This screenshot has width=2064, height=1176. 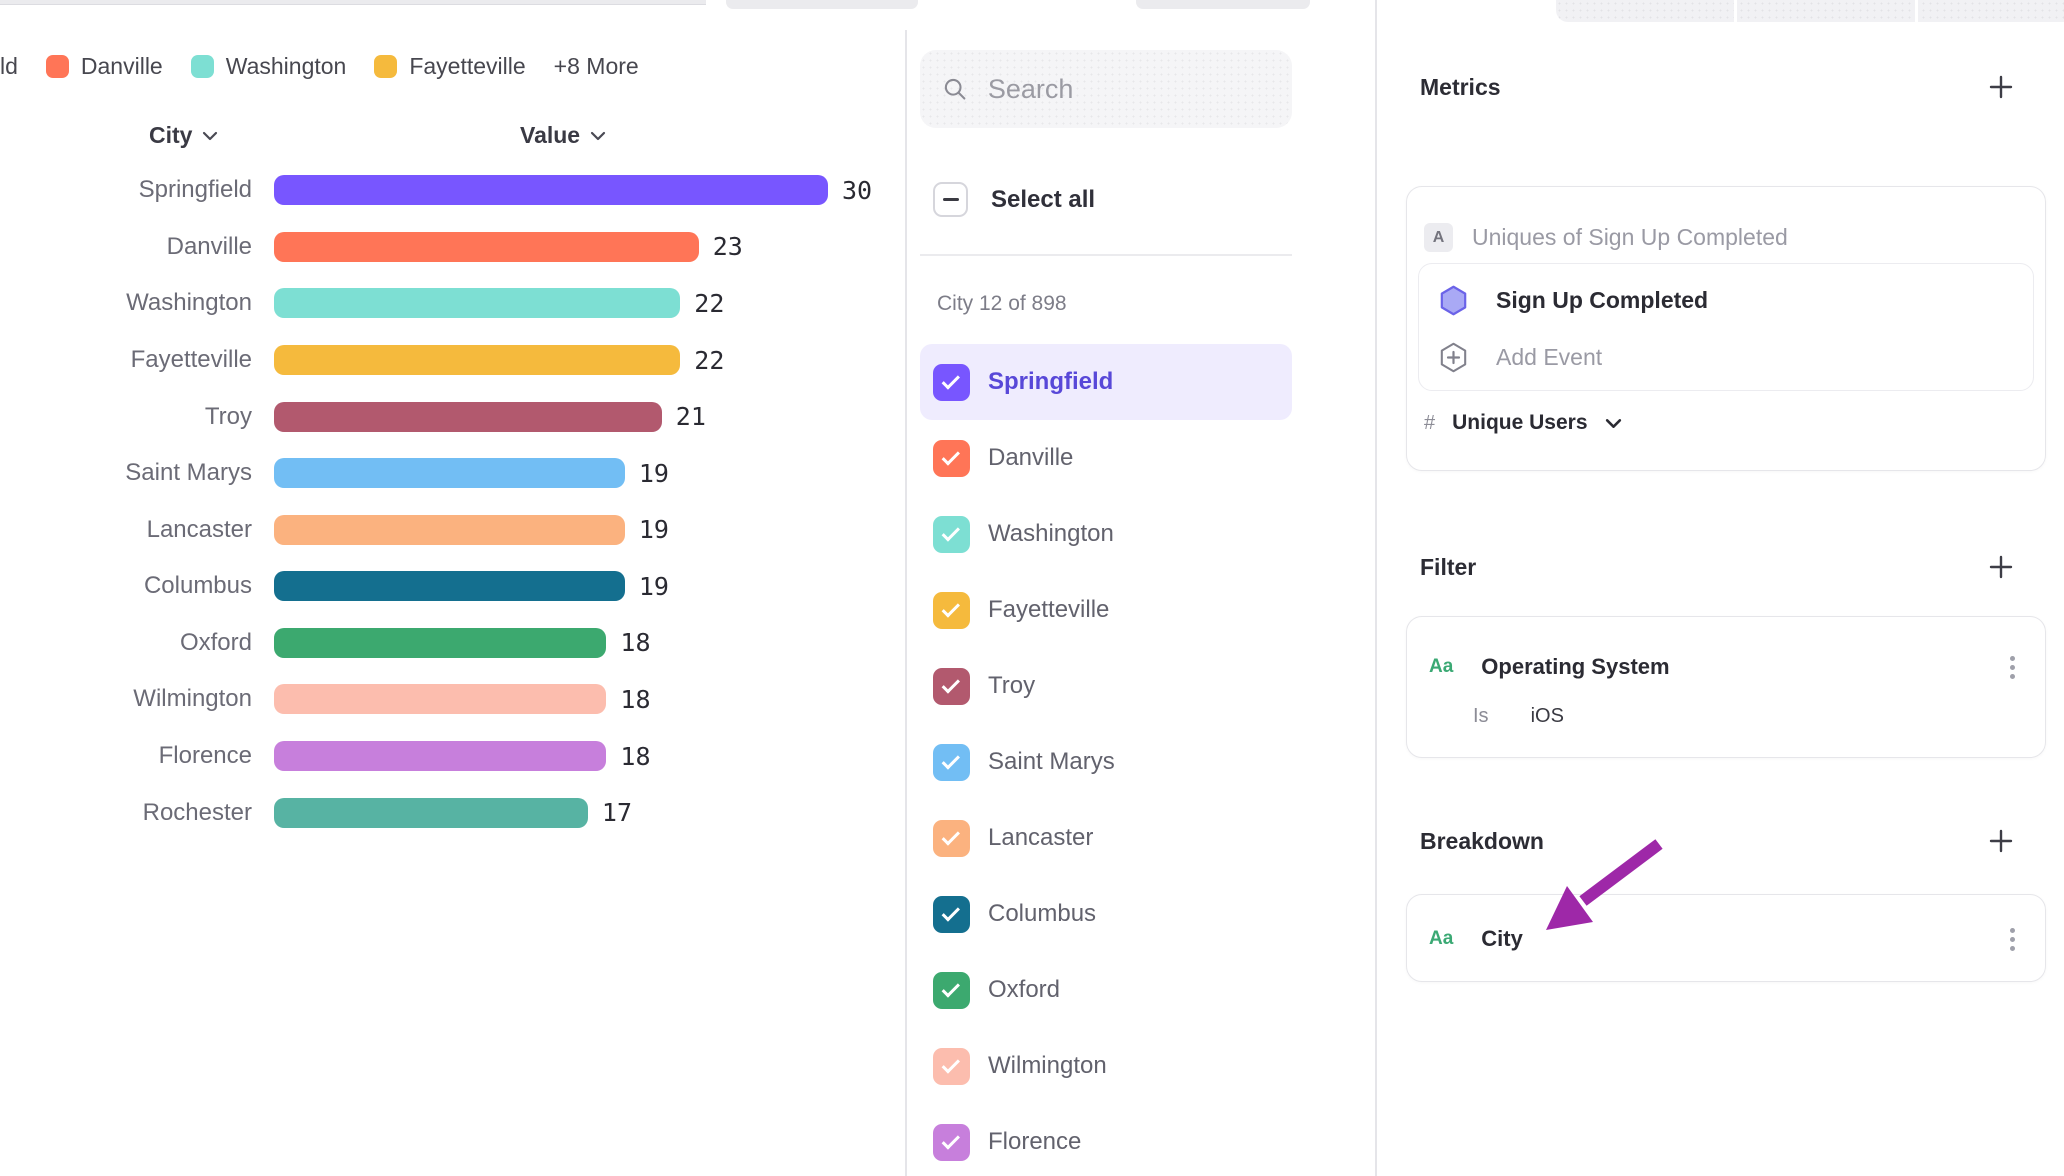 What do you see at coordinates (1106, 382) in the screenshot?
I see `city-list-item: Springfield` at bounding box center [1106, 382].